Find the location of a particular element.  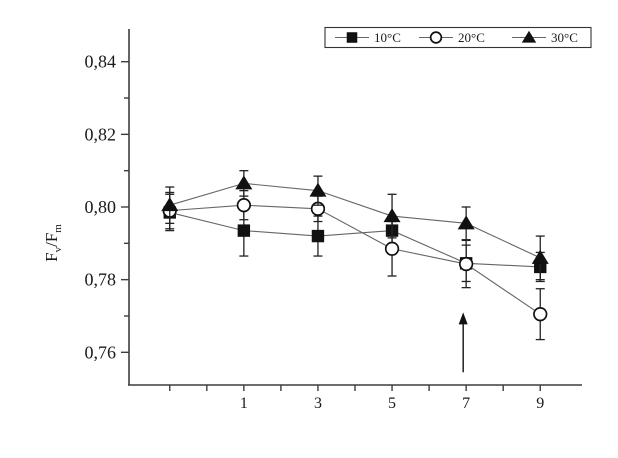

x-tick-label: 7 is located at coordinates (466, 403).